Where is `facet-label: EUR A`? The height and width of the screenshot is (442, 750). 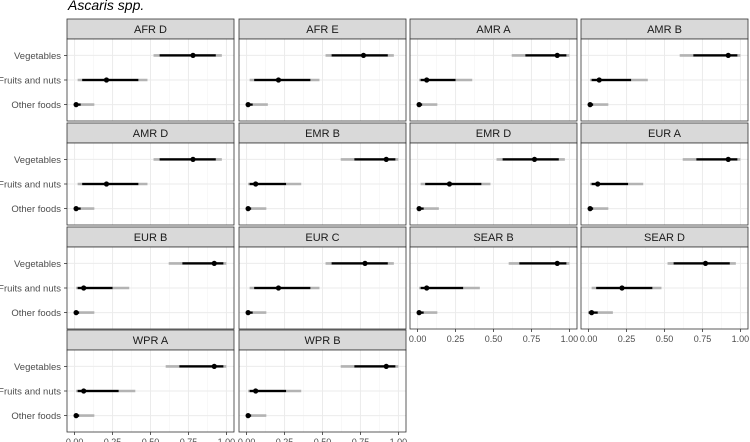
facet-label: EUR A is located at coordinates (665, 134).